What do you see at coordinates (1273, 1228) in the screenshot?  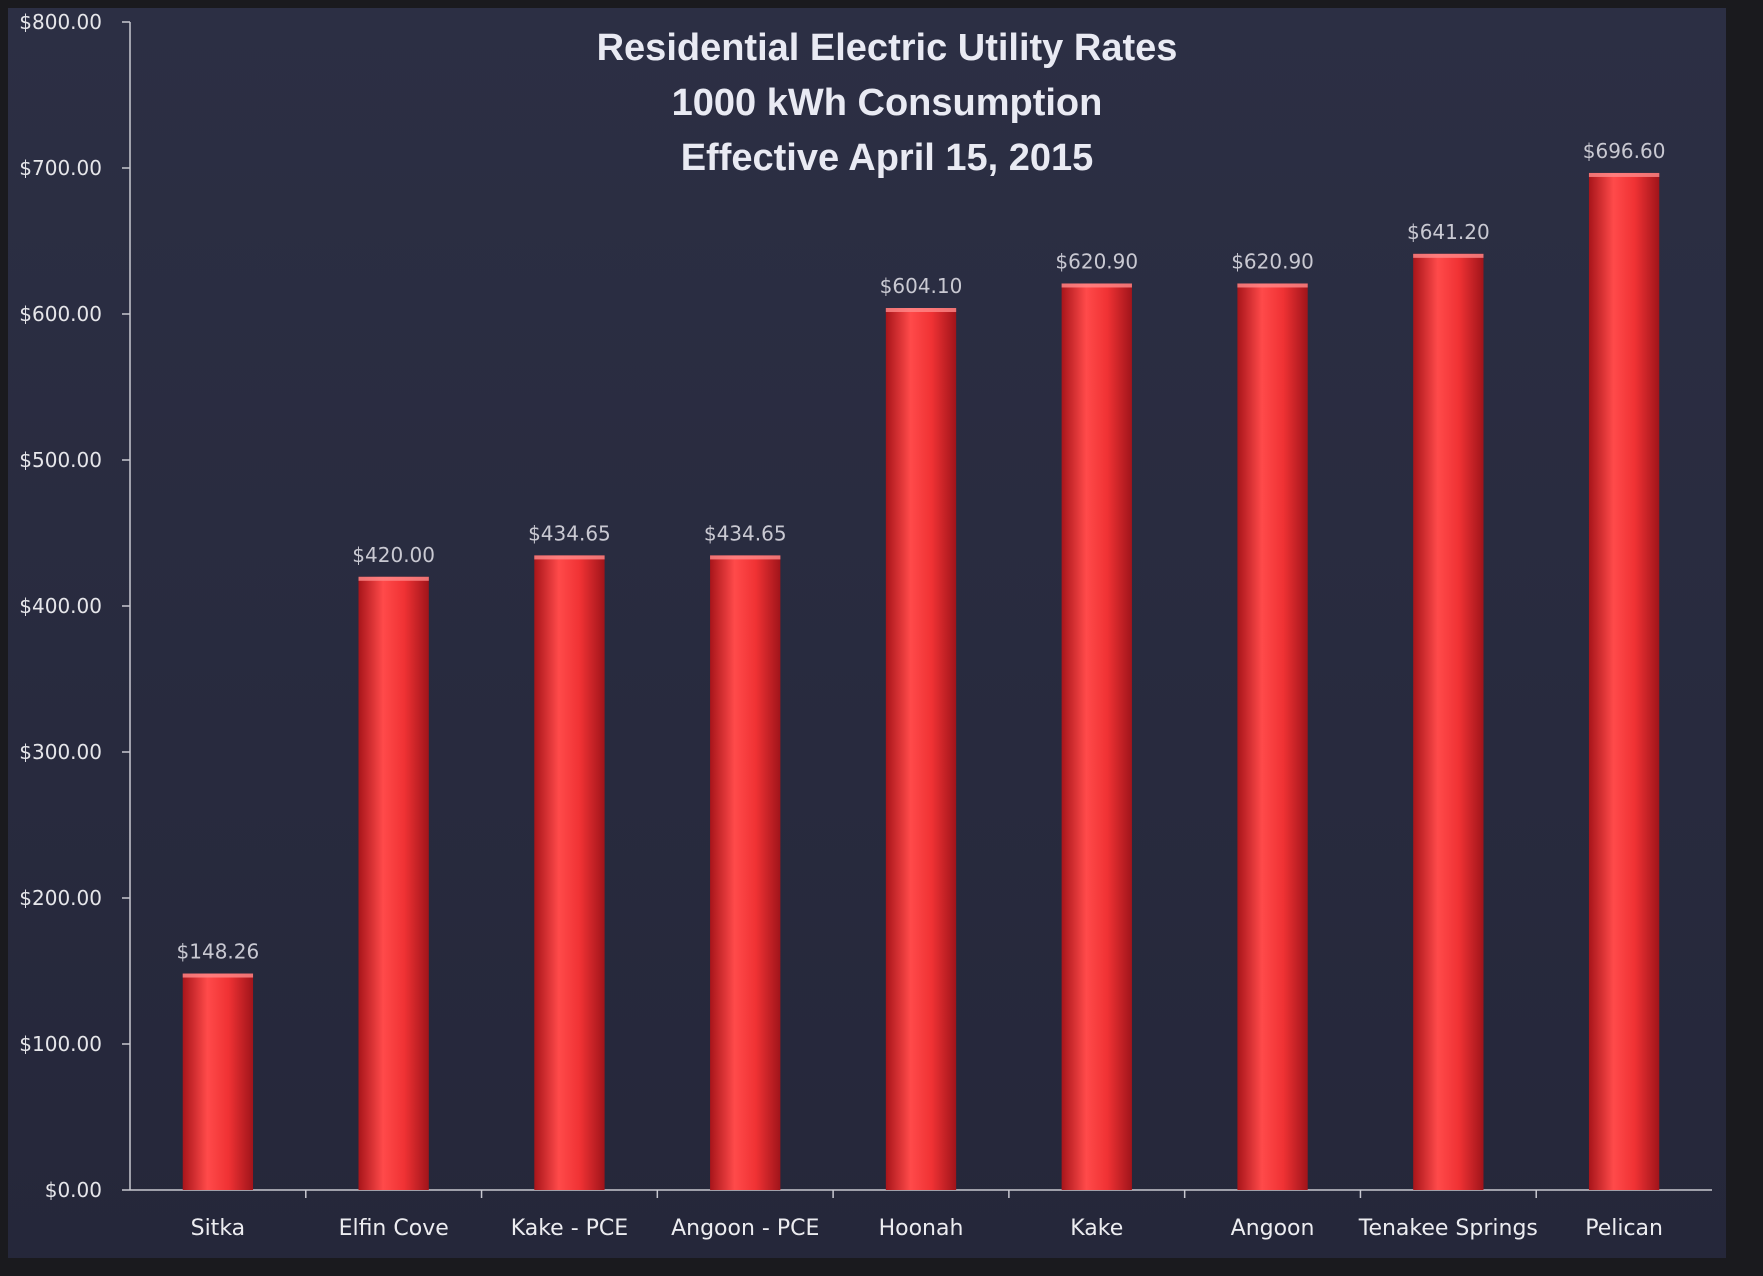 I see `x-tick-label: Angoon` at bounding box center [1273, 1228].